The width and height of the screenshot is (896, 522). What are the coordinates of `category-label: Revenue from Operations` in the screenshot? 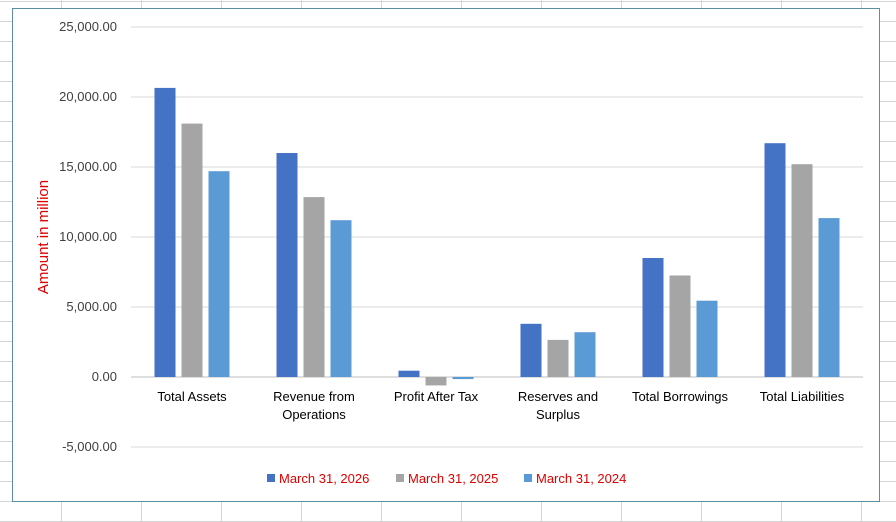 It's located at (314, 405).